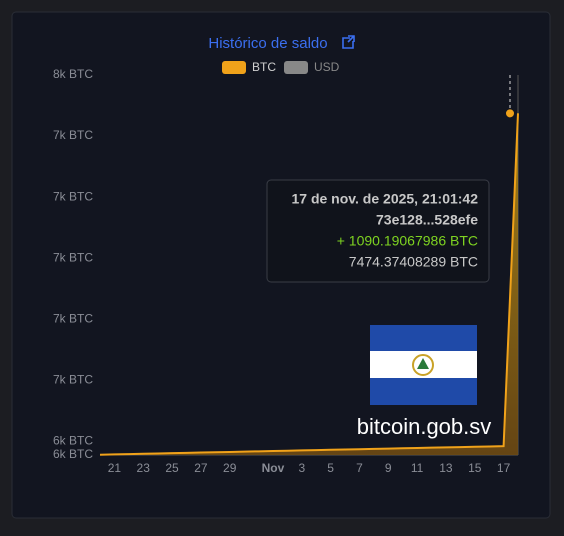 The width and height of the screenshot is (564, 536). Describe the element at coordinates (172, 468) in the screenshot. I see `x-tick-label: 25` at that location.